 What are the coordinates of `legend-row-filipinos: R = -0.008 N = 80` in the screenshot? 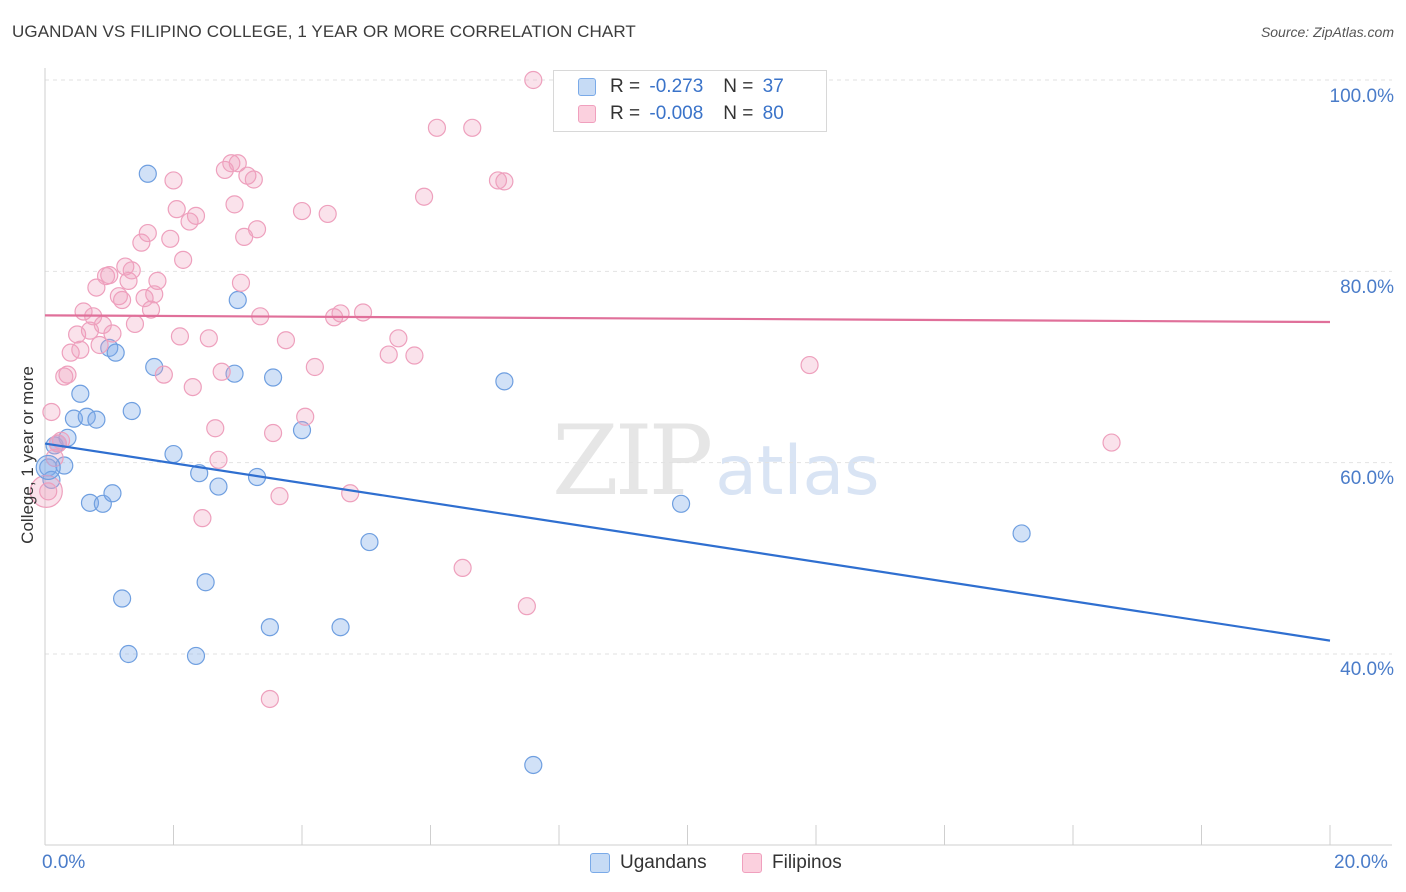 It's located at (681, 114).